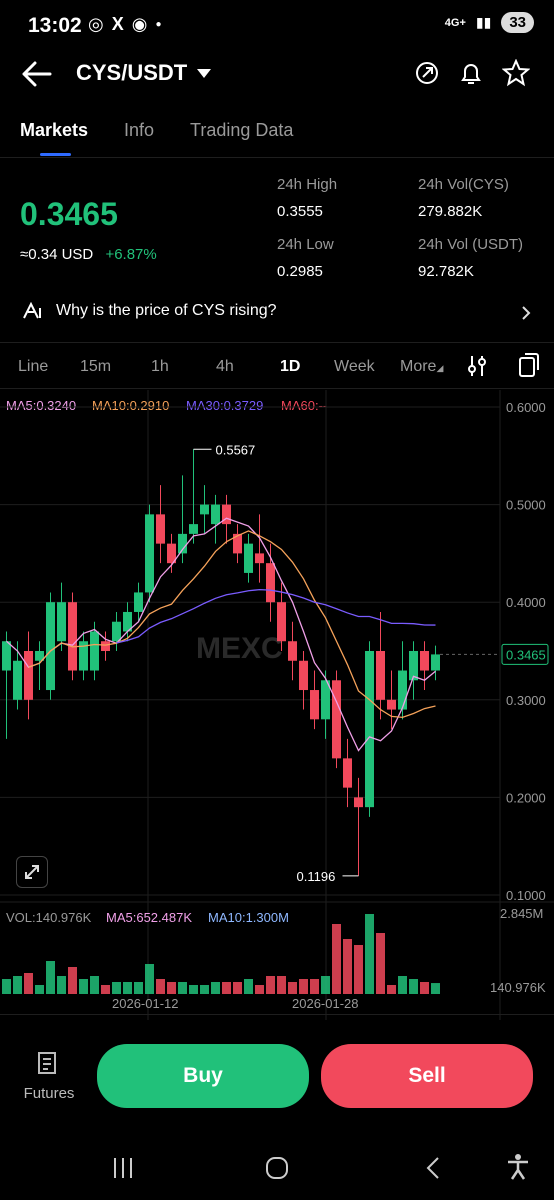 Image resolution: width=554 pixels, height=1200 pixels. I want to click on tab-trading-data: Trading Data, so click(242, 130).